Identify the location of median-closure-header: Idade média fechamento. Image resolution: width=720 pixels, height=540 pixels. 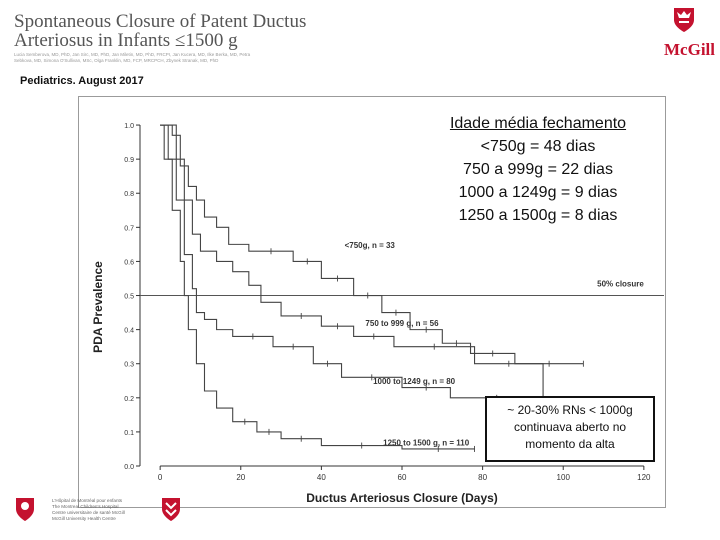
(538, 123).